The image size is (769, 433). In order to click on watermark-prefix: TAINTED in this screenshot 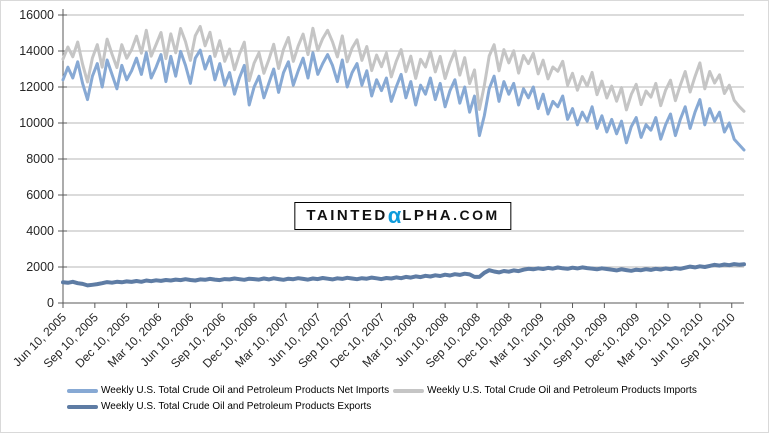, I will do `click(347, 215)`.